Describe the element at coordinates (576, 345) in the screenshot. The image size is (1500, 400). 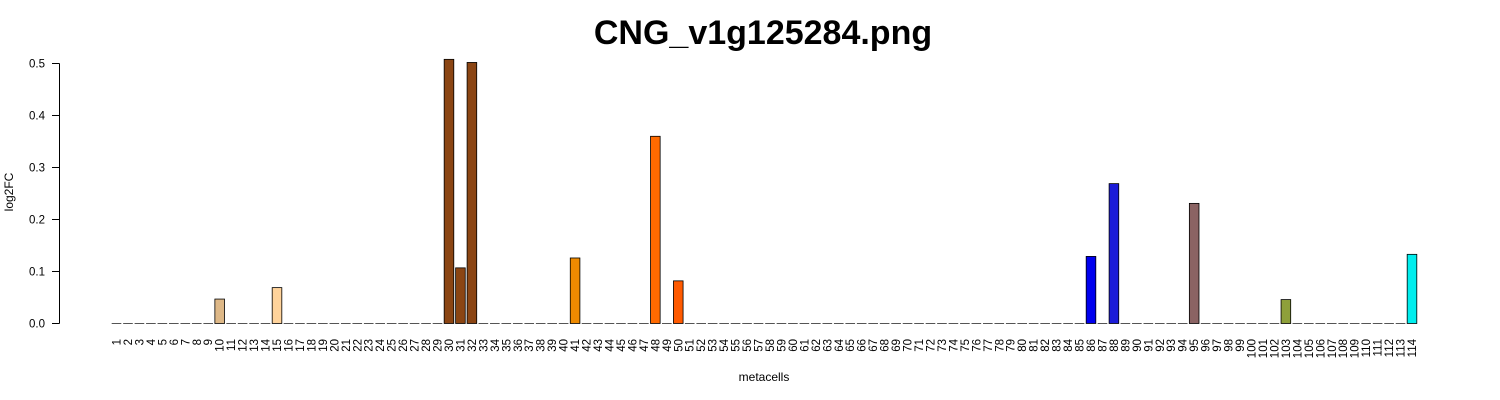
I see `x-tick-label: 41` at that location.